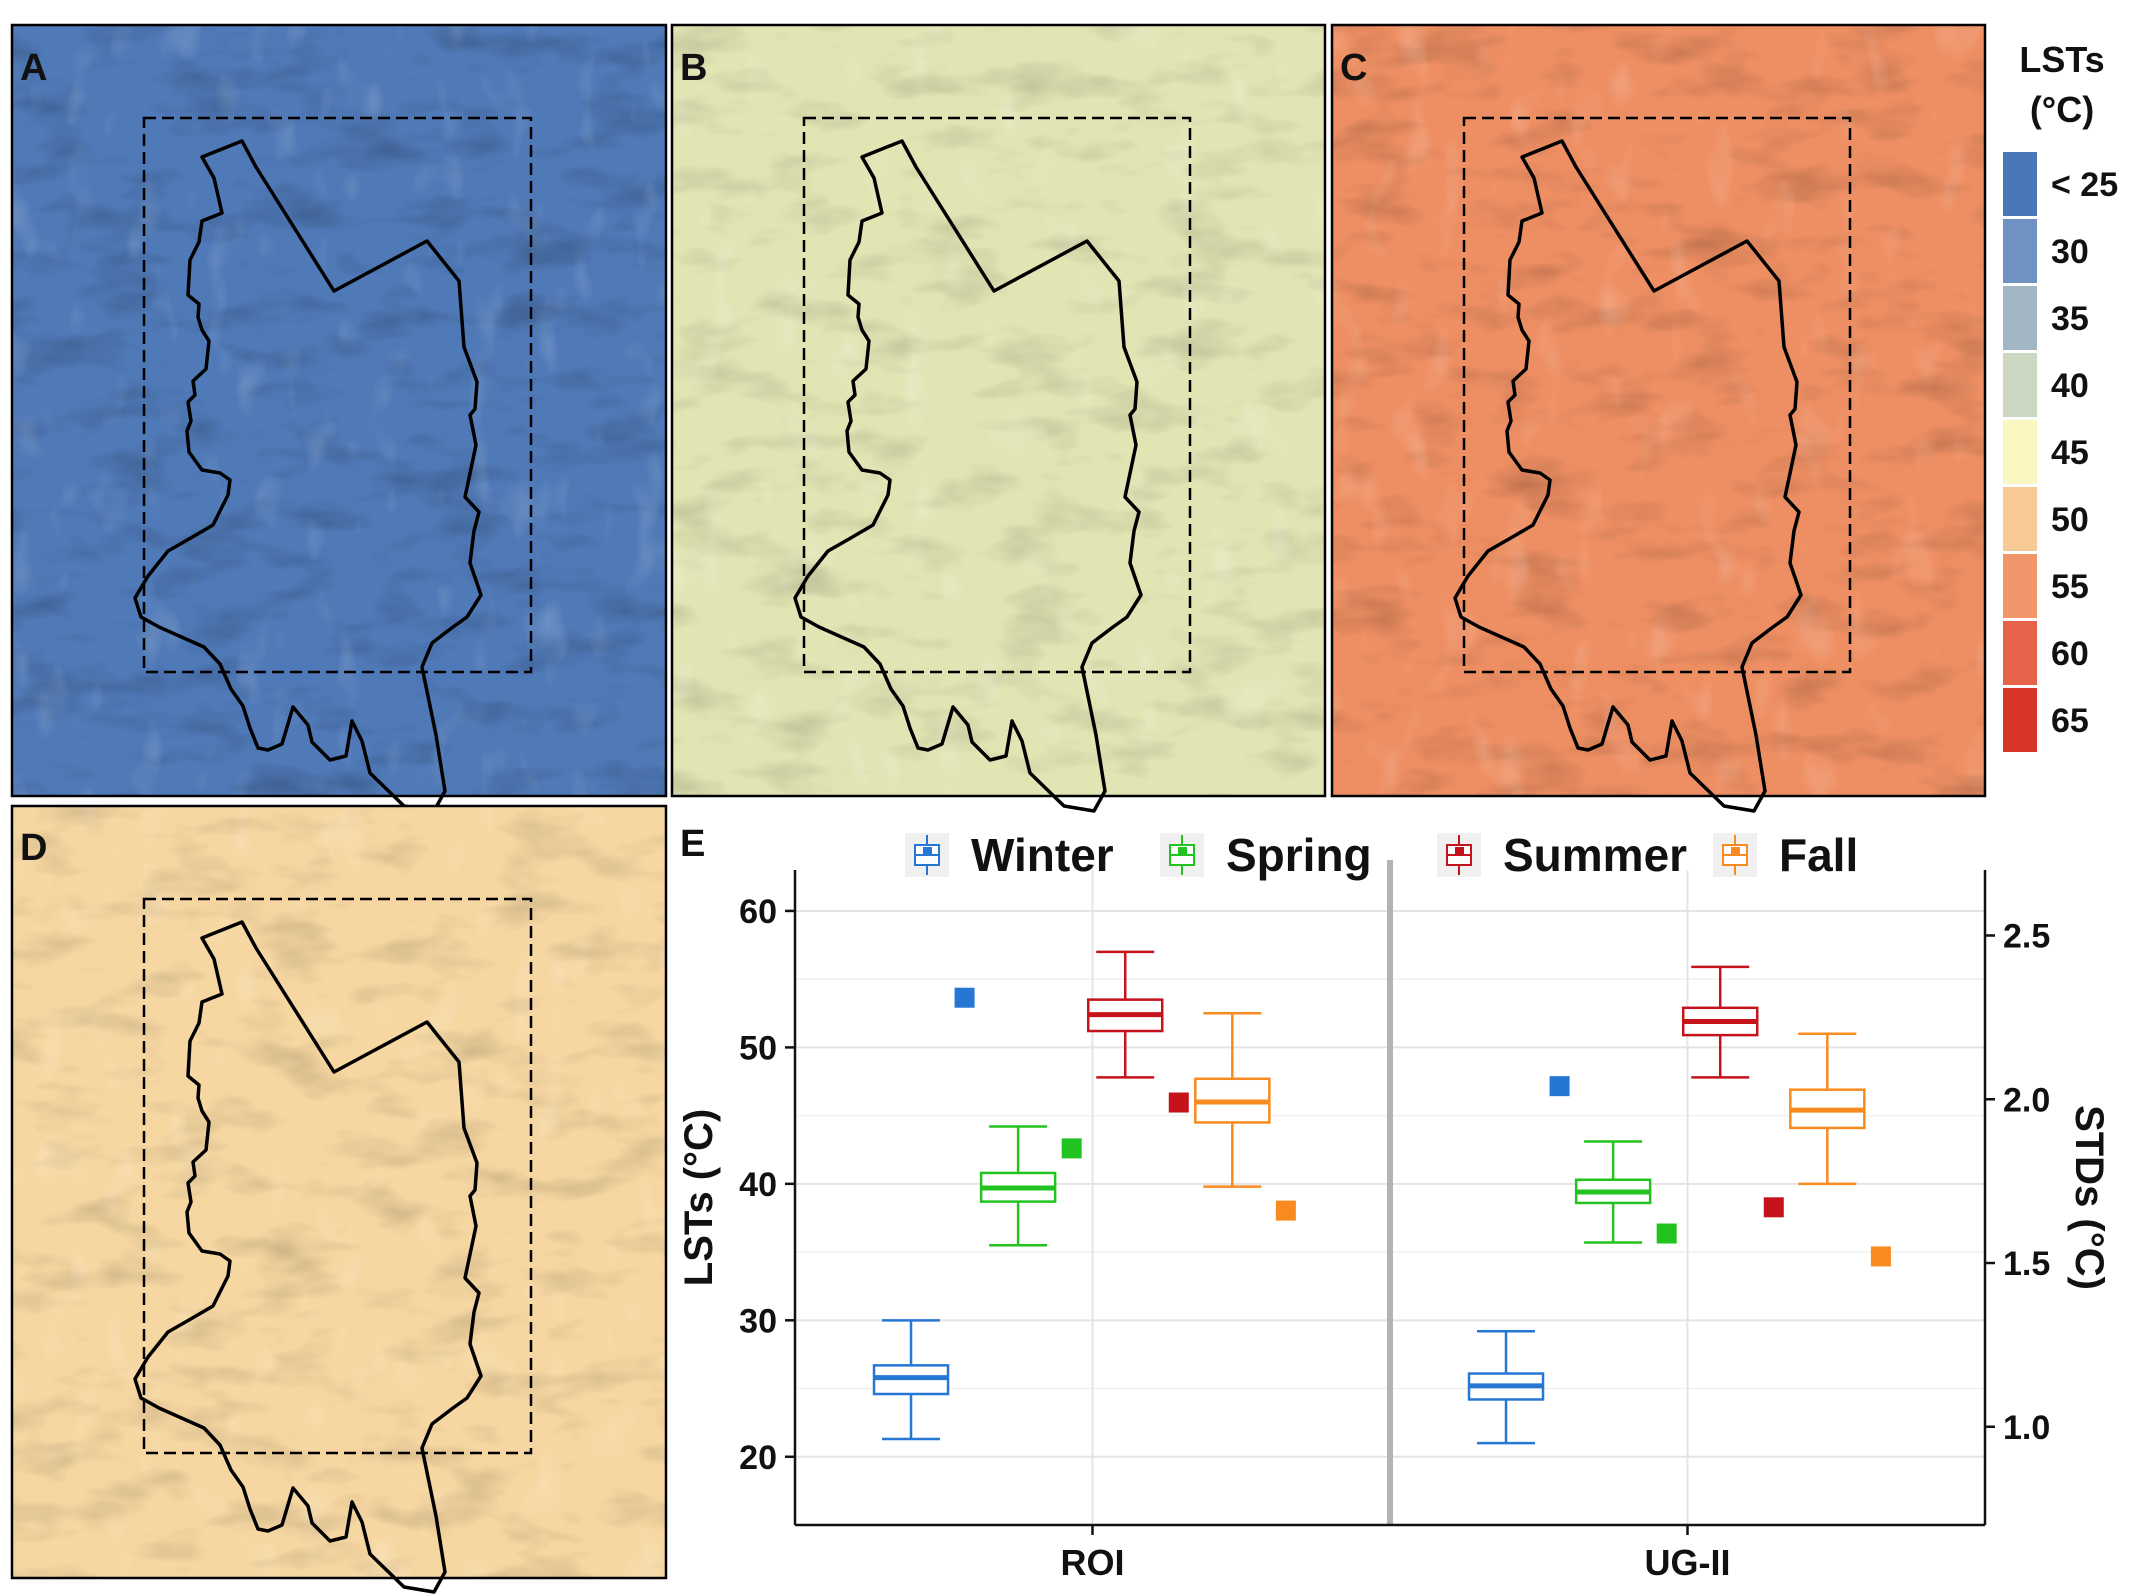  Describe the element at coordinates (2070, 252) in the screenshot. I see `colorbar-label: 30` at that location.